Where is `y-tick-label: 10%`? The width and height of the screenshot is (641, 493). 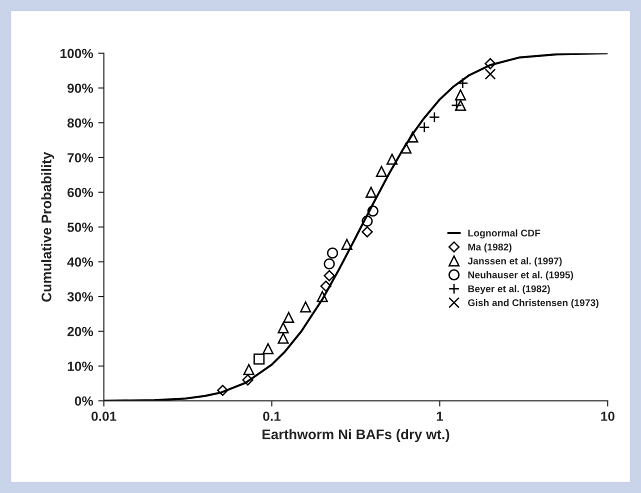 y-tick-label: 10% is located at coordinates (81, 366).